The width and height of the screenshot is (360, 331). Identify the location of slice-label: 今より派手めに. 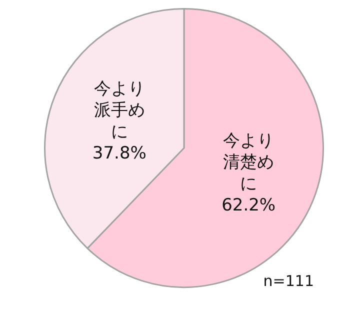
(119, 110).